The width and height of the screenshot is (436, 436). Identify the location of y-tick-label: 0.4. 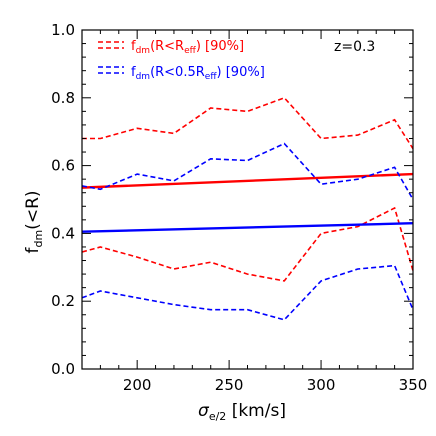
(63, 233).